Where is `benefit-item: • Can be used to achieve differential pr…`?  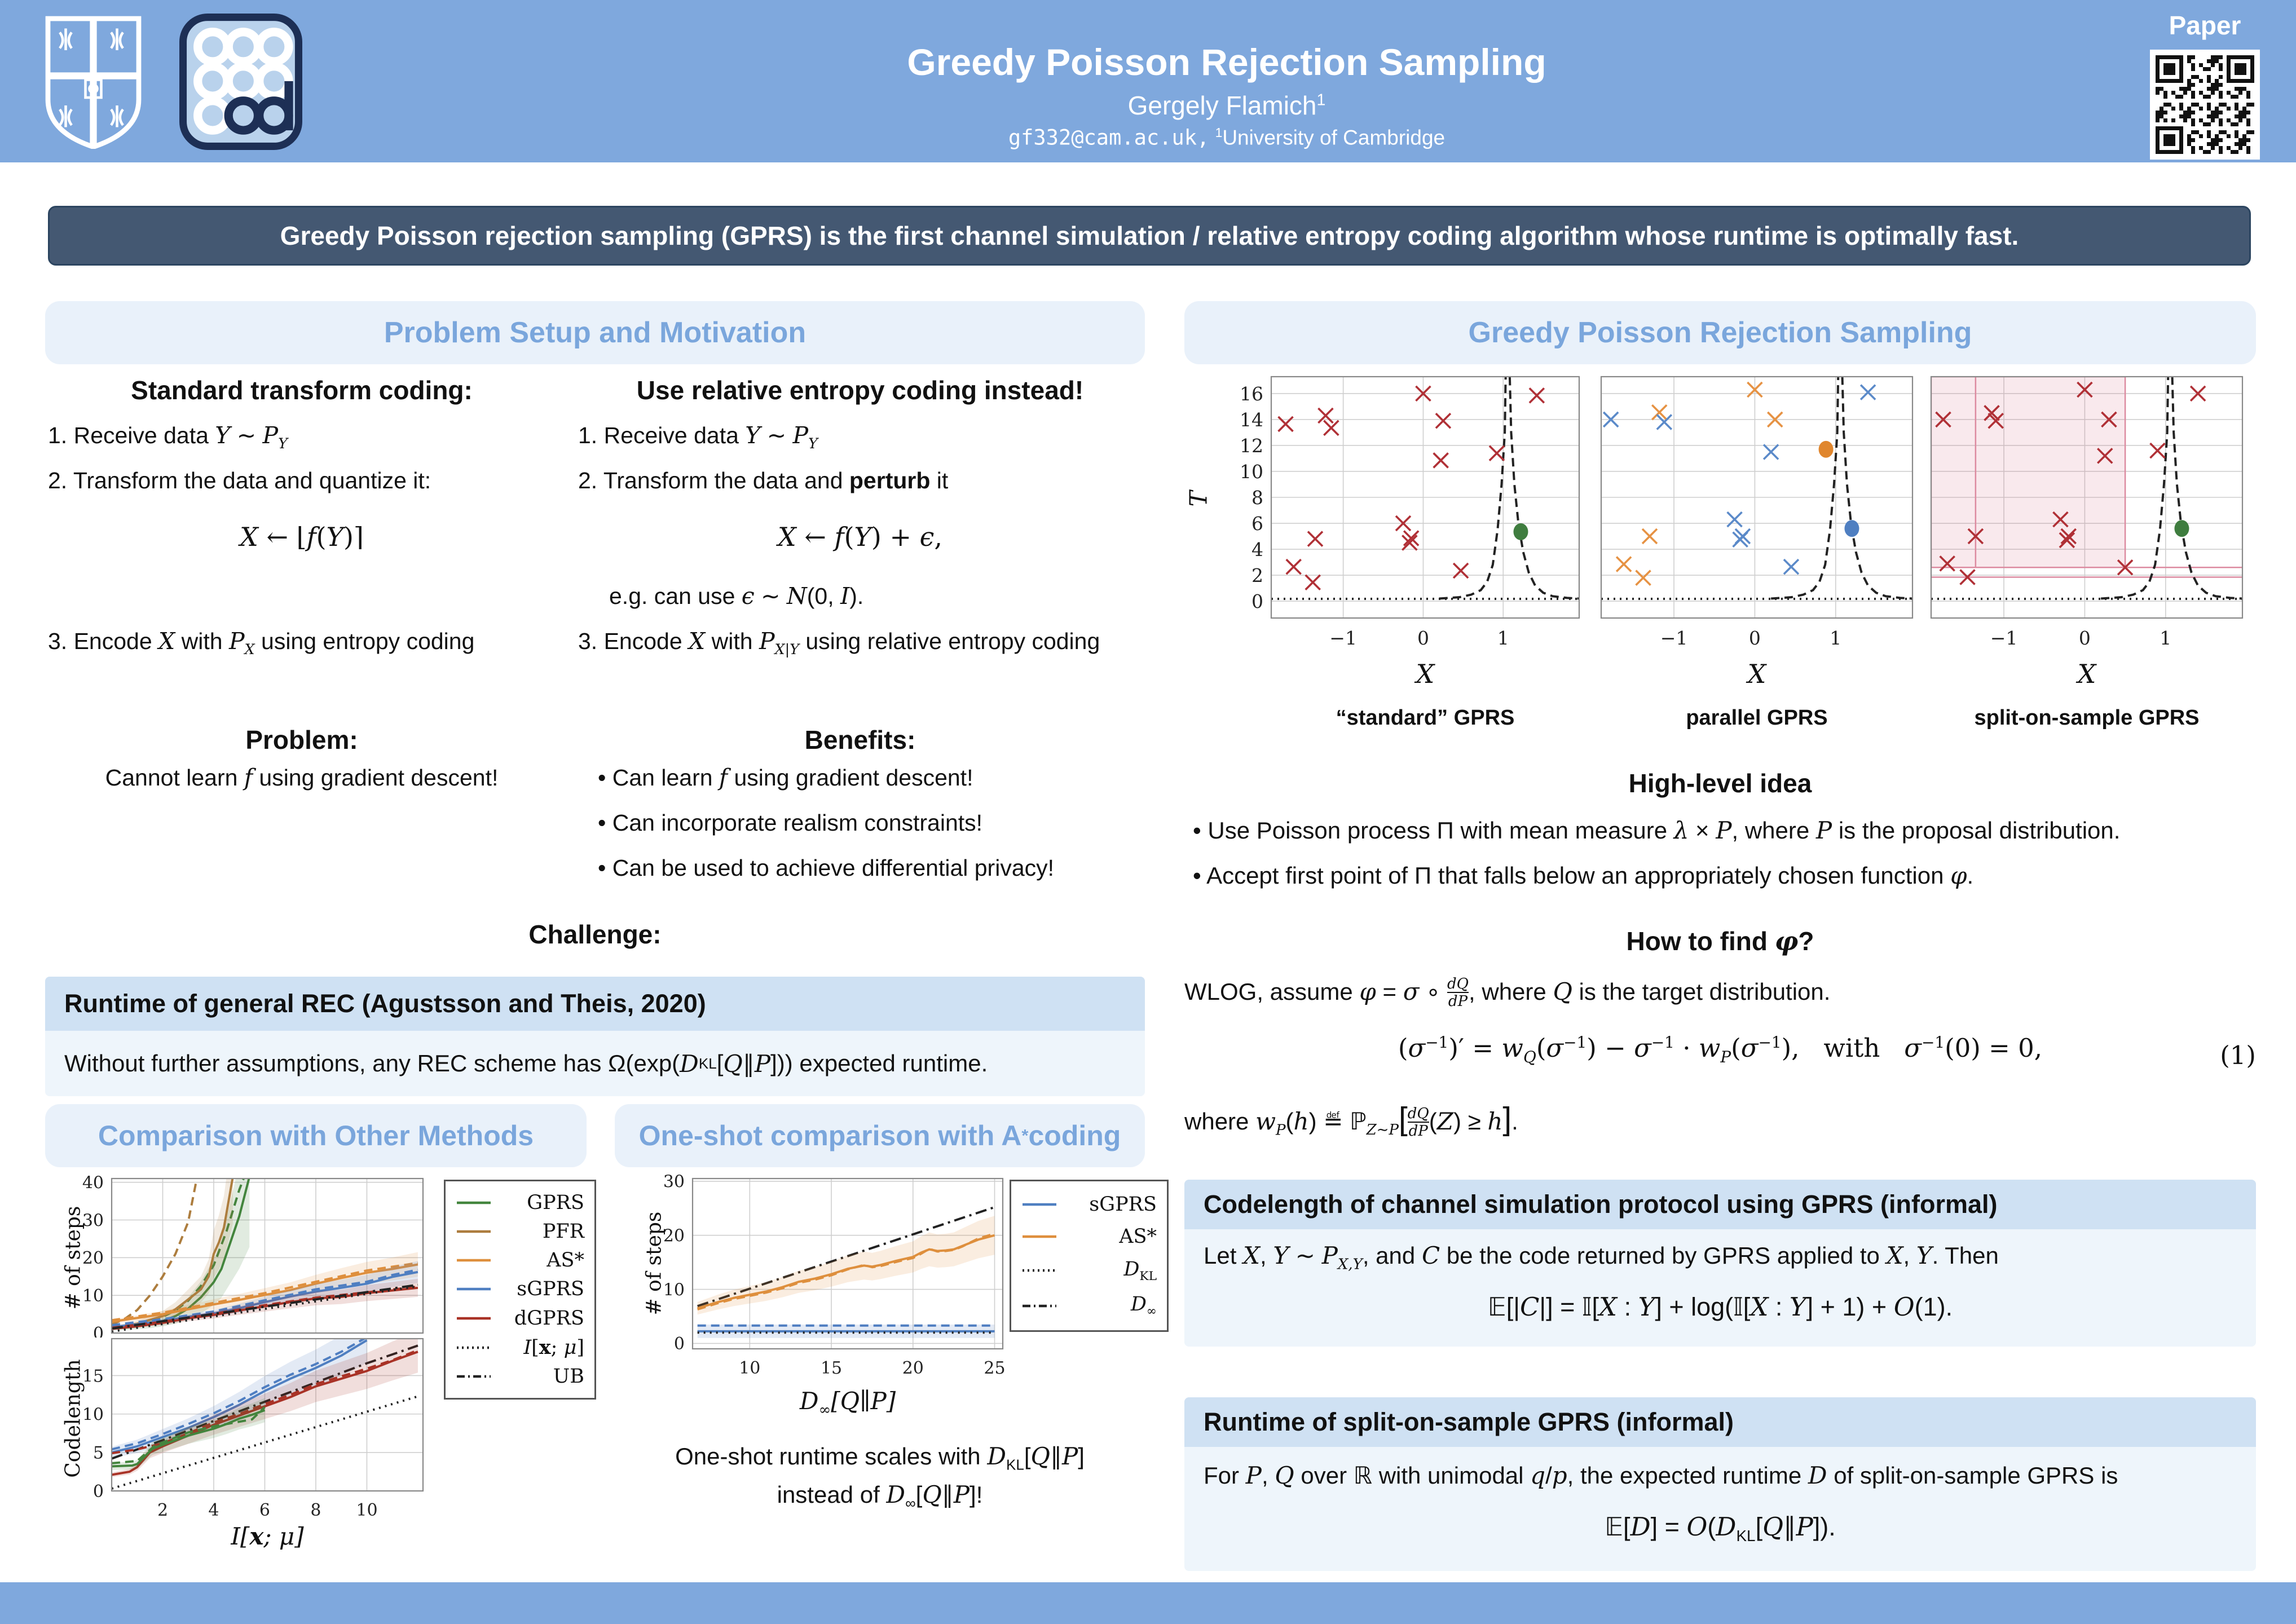
benefit-item: • Can be used to achieve differential pr… is located at coordinates (826, 868).